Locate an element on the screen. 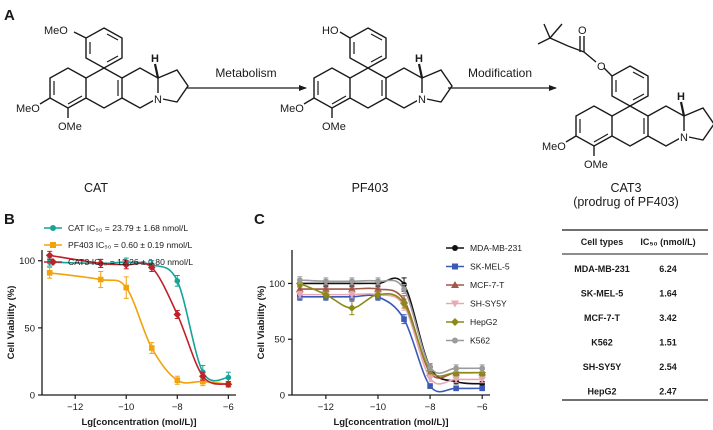 The width and height of the screenshot is (713, 430). legend-entry: PF403 IC₅₀ = 0.60 ± 0.19 nmol/L is located at coordinates (118, 245).